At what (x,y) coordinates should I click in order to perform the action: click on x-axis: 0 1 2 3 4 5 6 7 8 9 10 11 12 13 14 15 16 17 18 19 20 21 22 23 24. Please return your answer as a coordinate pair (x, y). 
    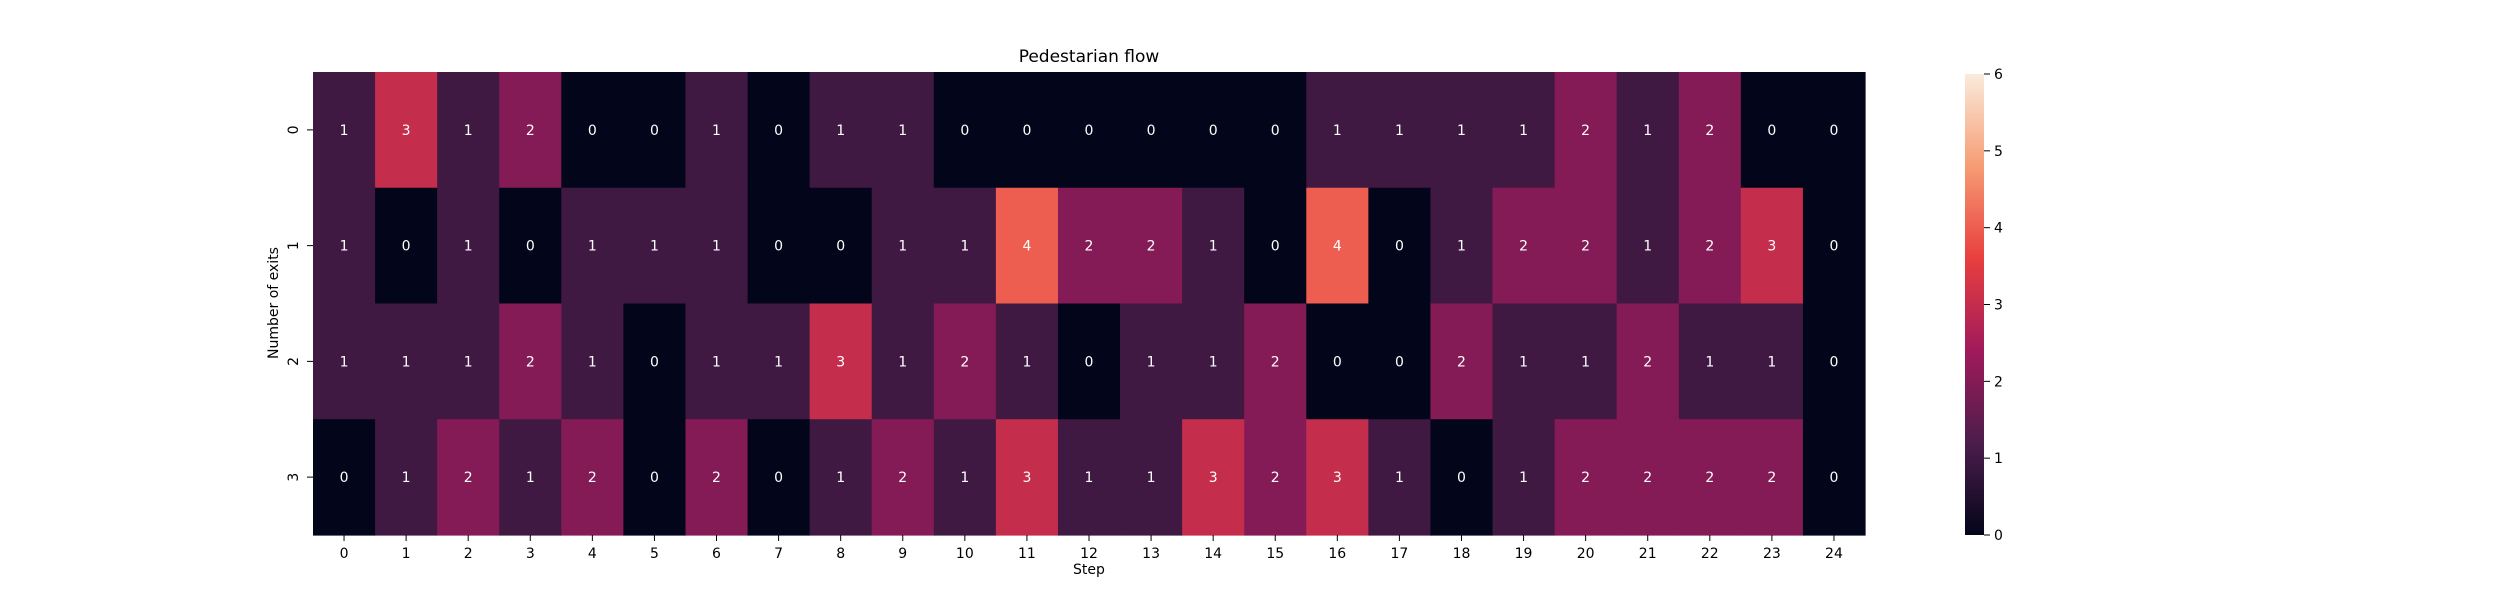
    Looking at the image, I should click on (1091, 548).